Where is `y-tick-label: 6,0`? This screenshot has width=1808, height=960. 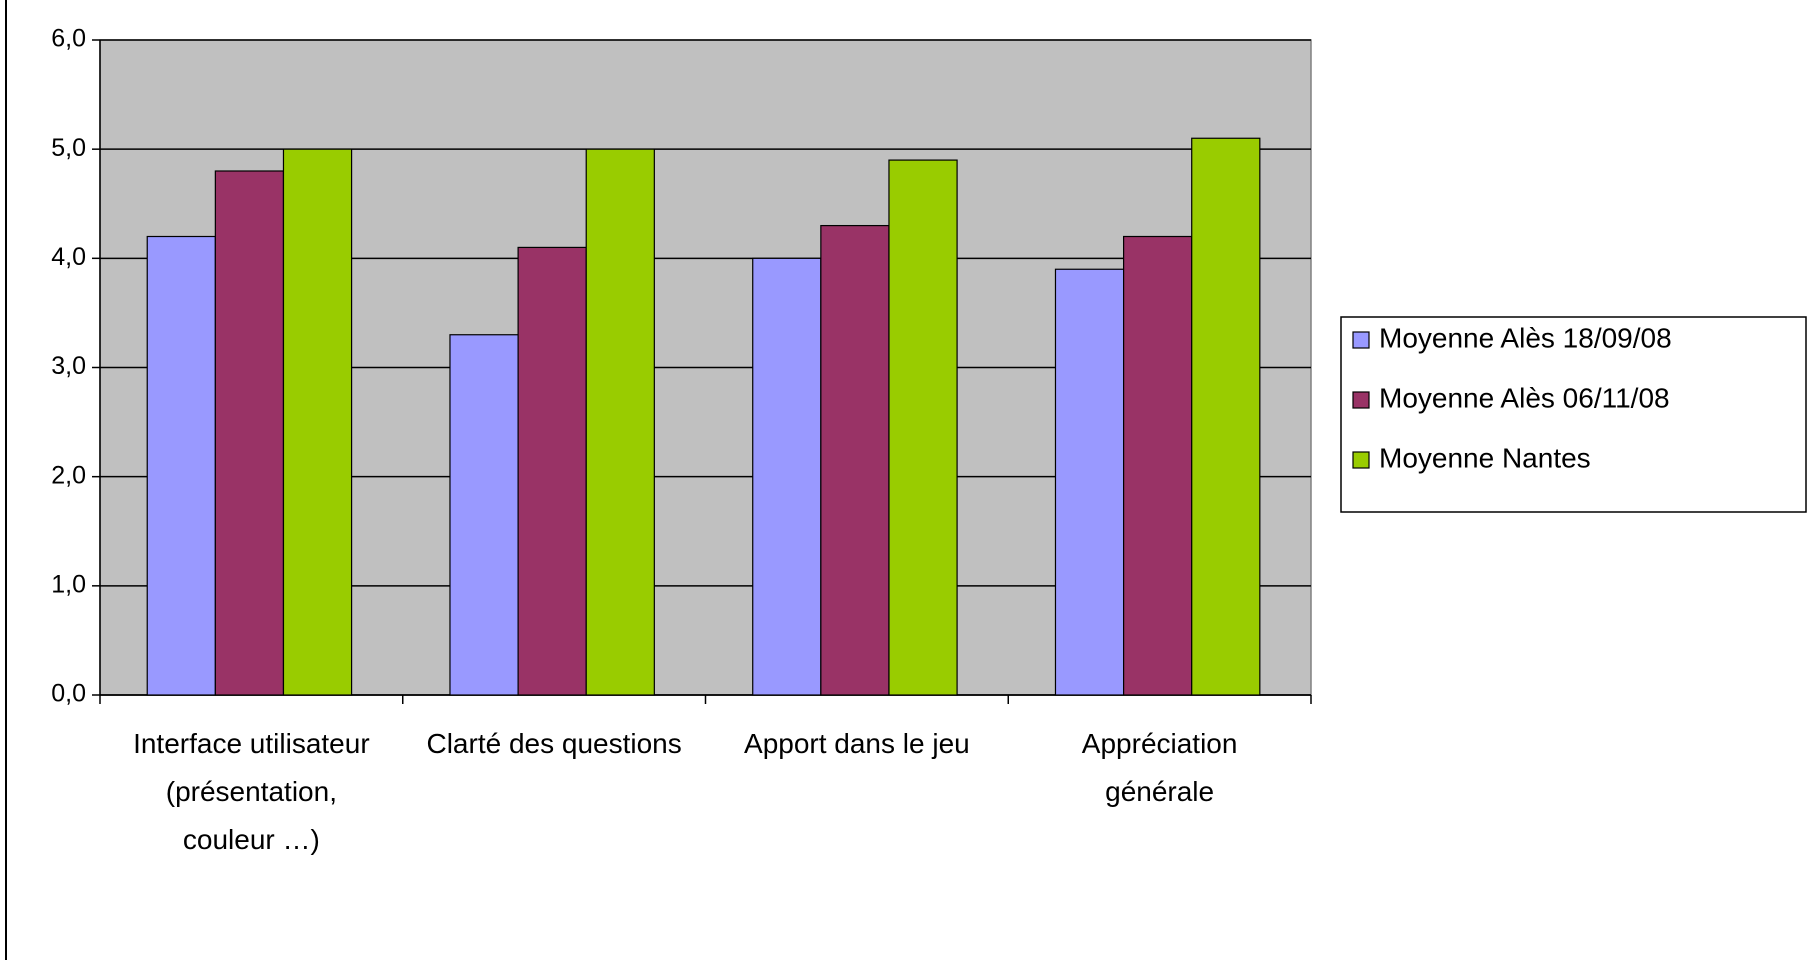 y-tick-label: 6,0 is located at coordinates (68, 39).